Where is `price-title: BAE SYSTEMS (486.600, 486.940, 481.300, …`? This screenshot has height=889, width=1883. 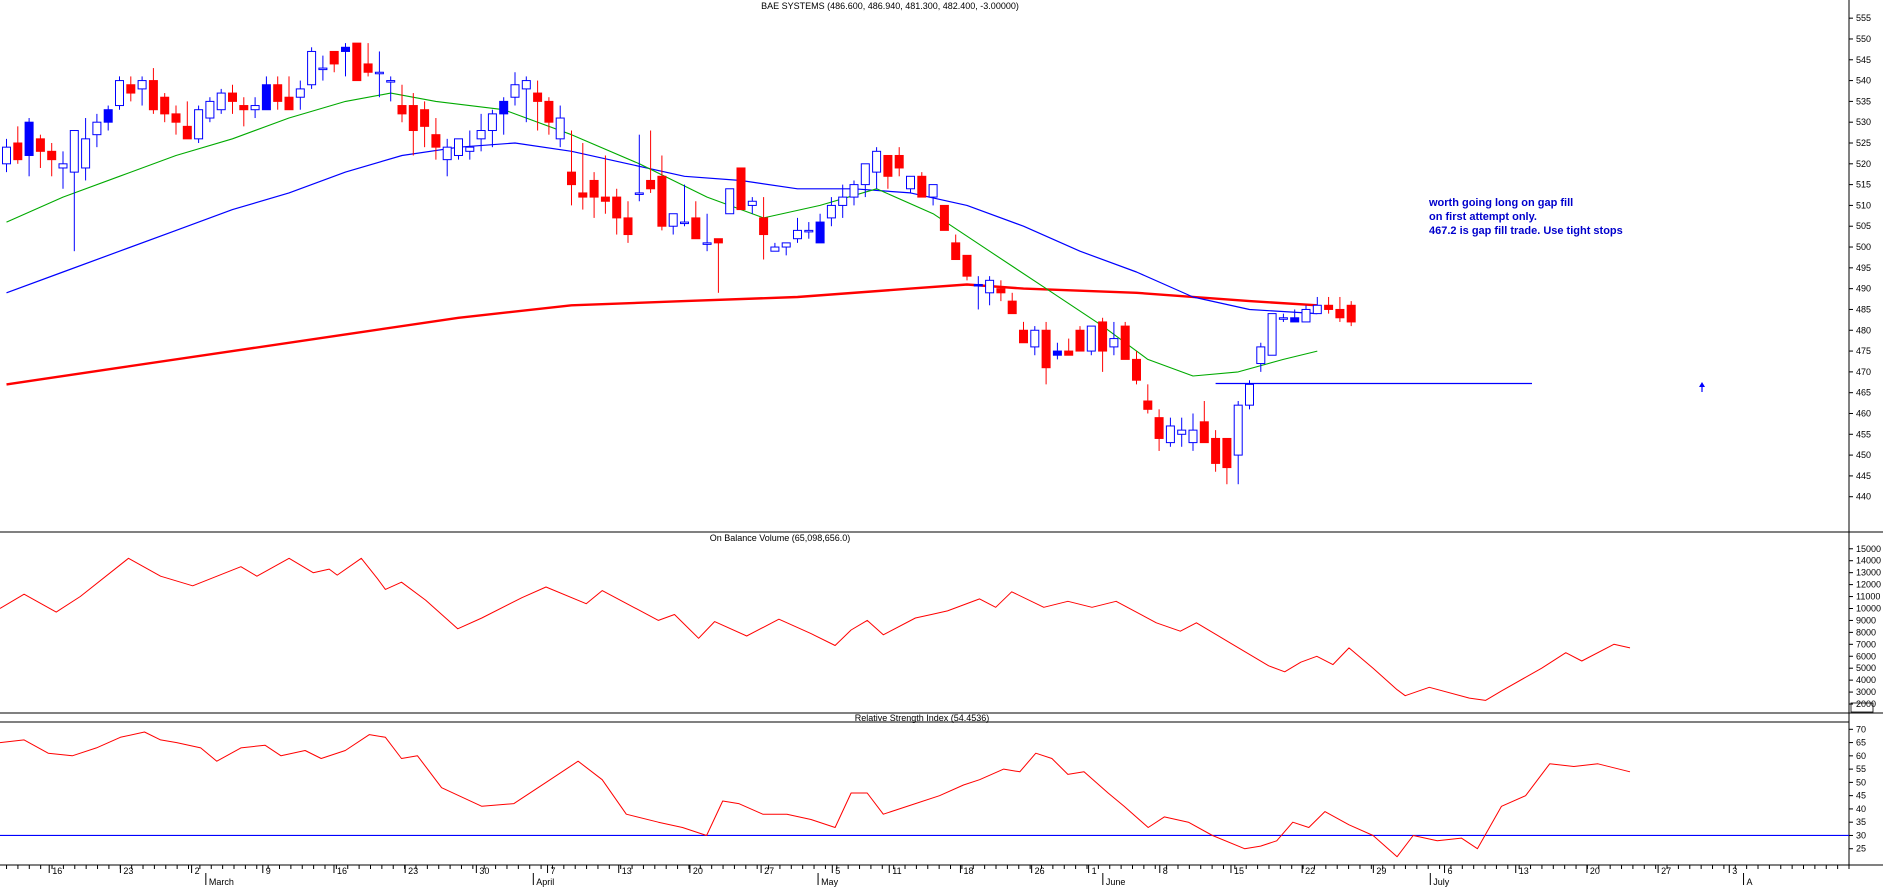 price-title: BAE SYSTEMS (486.600, 486.940, 481.300, … is located at coordinates (890, 6).